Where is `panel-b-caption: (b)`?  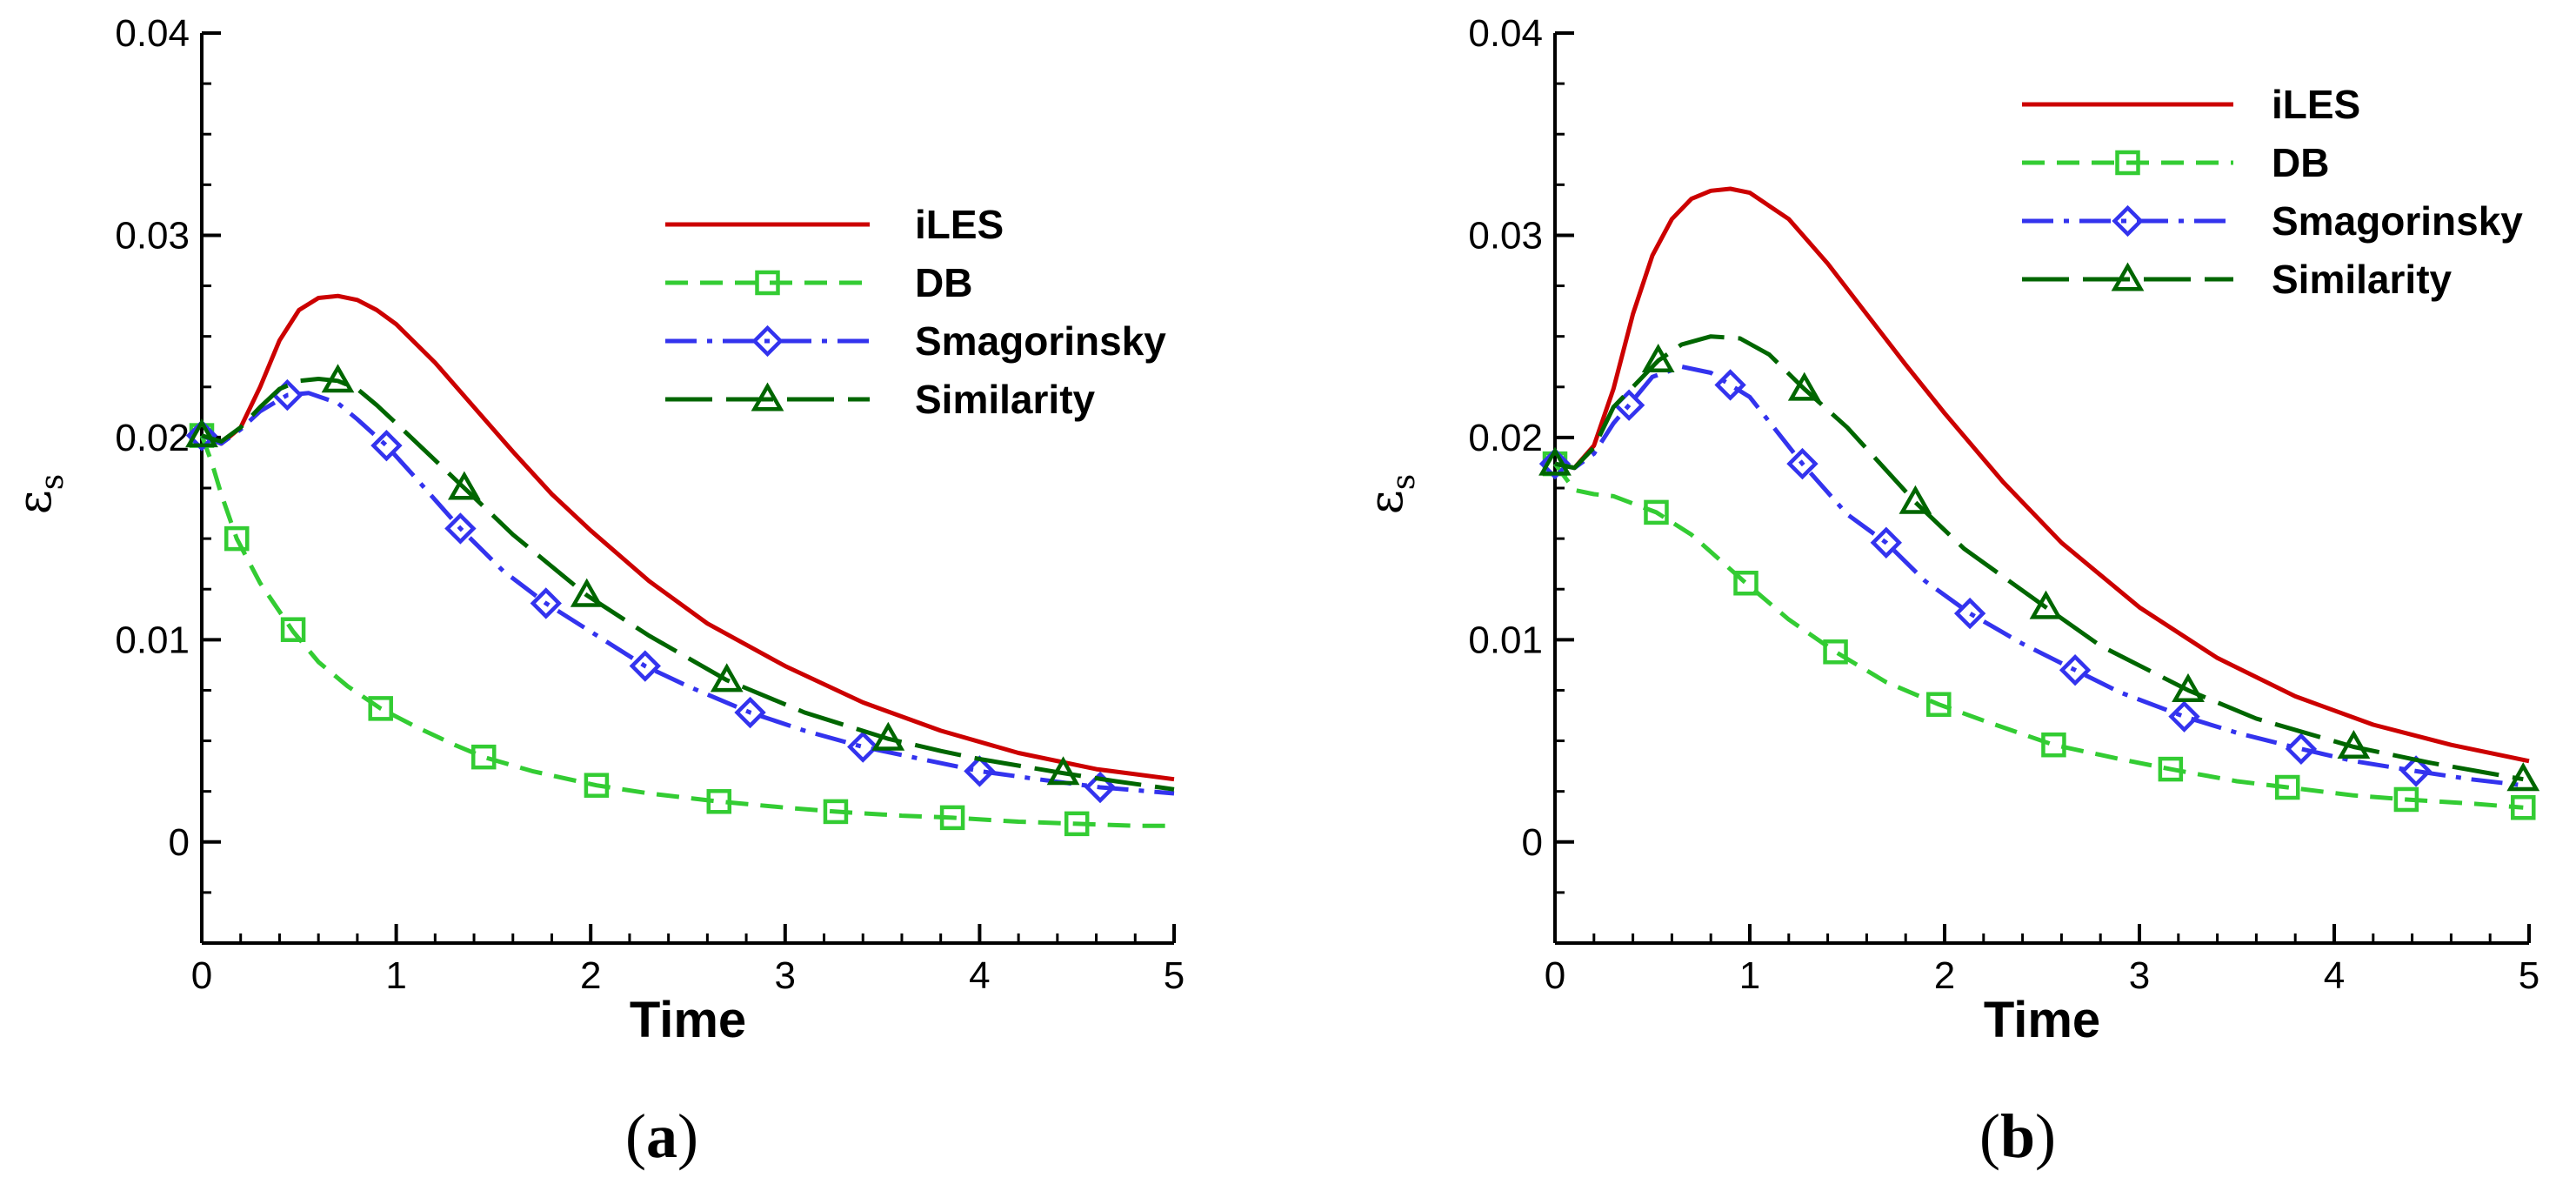
panel-b-caption: (b) is located at coordinates (2017, 1136).